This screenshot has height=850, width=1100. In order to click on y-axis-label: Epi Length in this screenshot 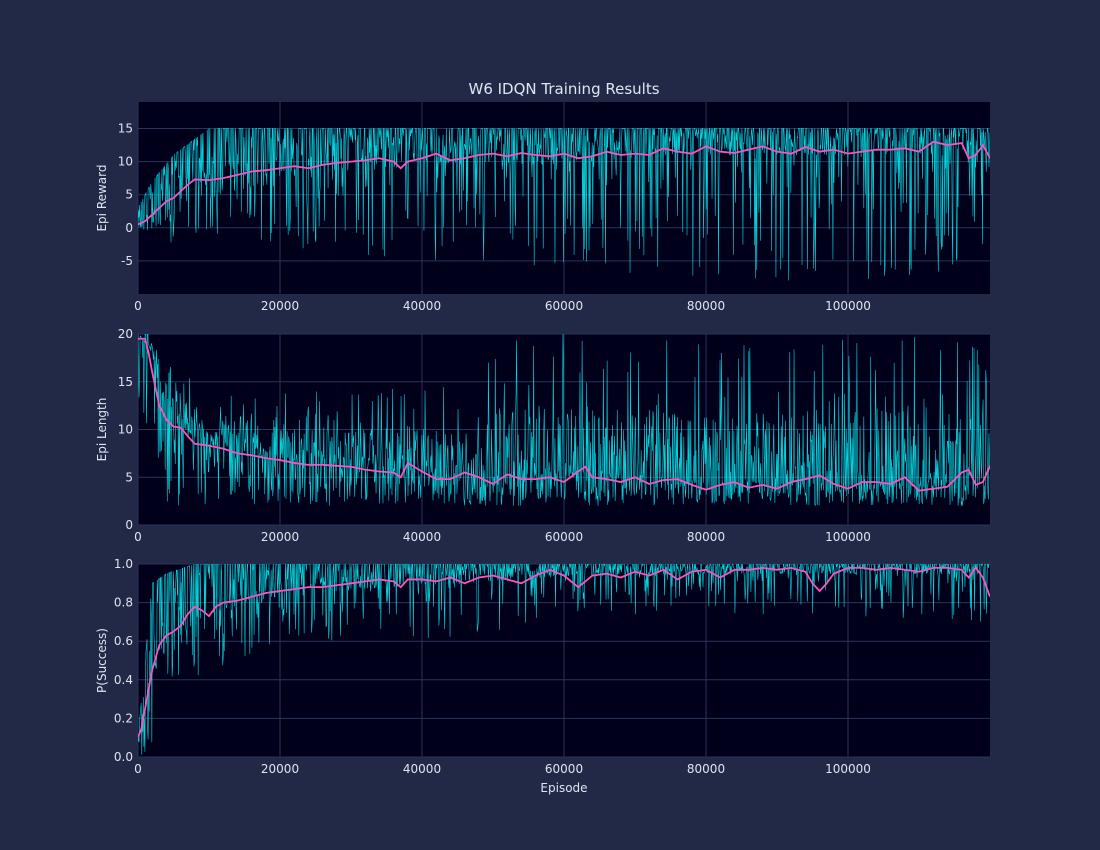, I will do `click(102, 430)`.